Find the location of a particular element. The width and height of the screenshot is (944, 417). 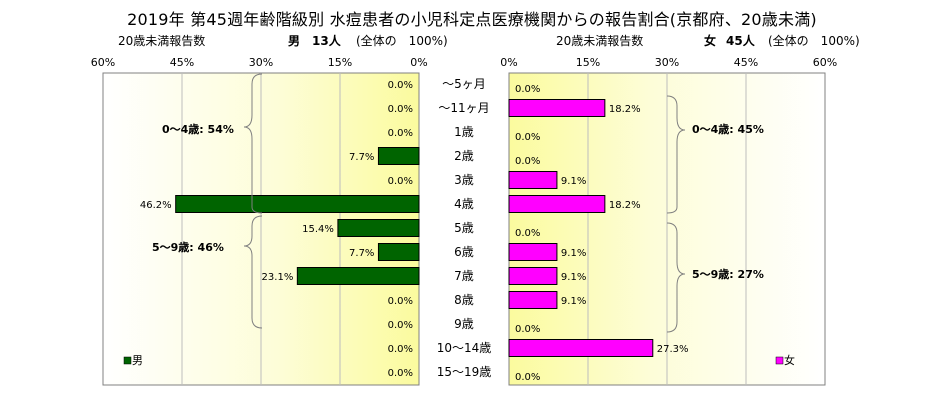

male-data-label: 23.1% is located at coordinates (278, 277).